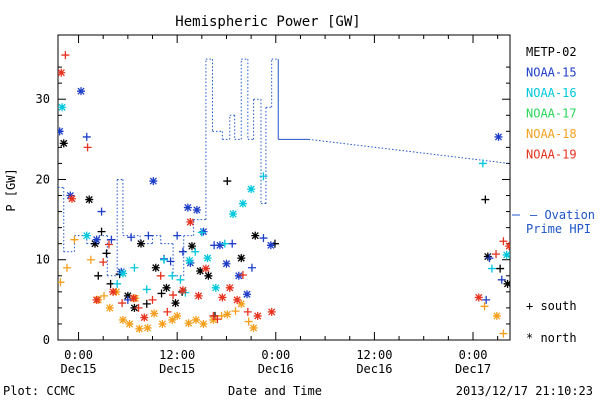 The width and height of the screenshot is (600, 400). What do you see at coordinates (551, 52) in the screenshot?
I see `legend-entry-metp-02: METP-02` at bounding box center [551, 52].